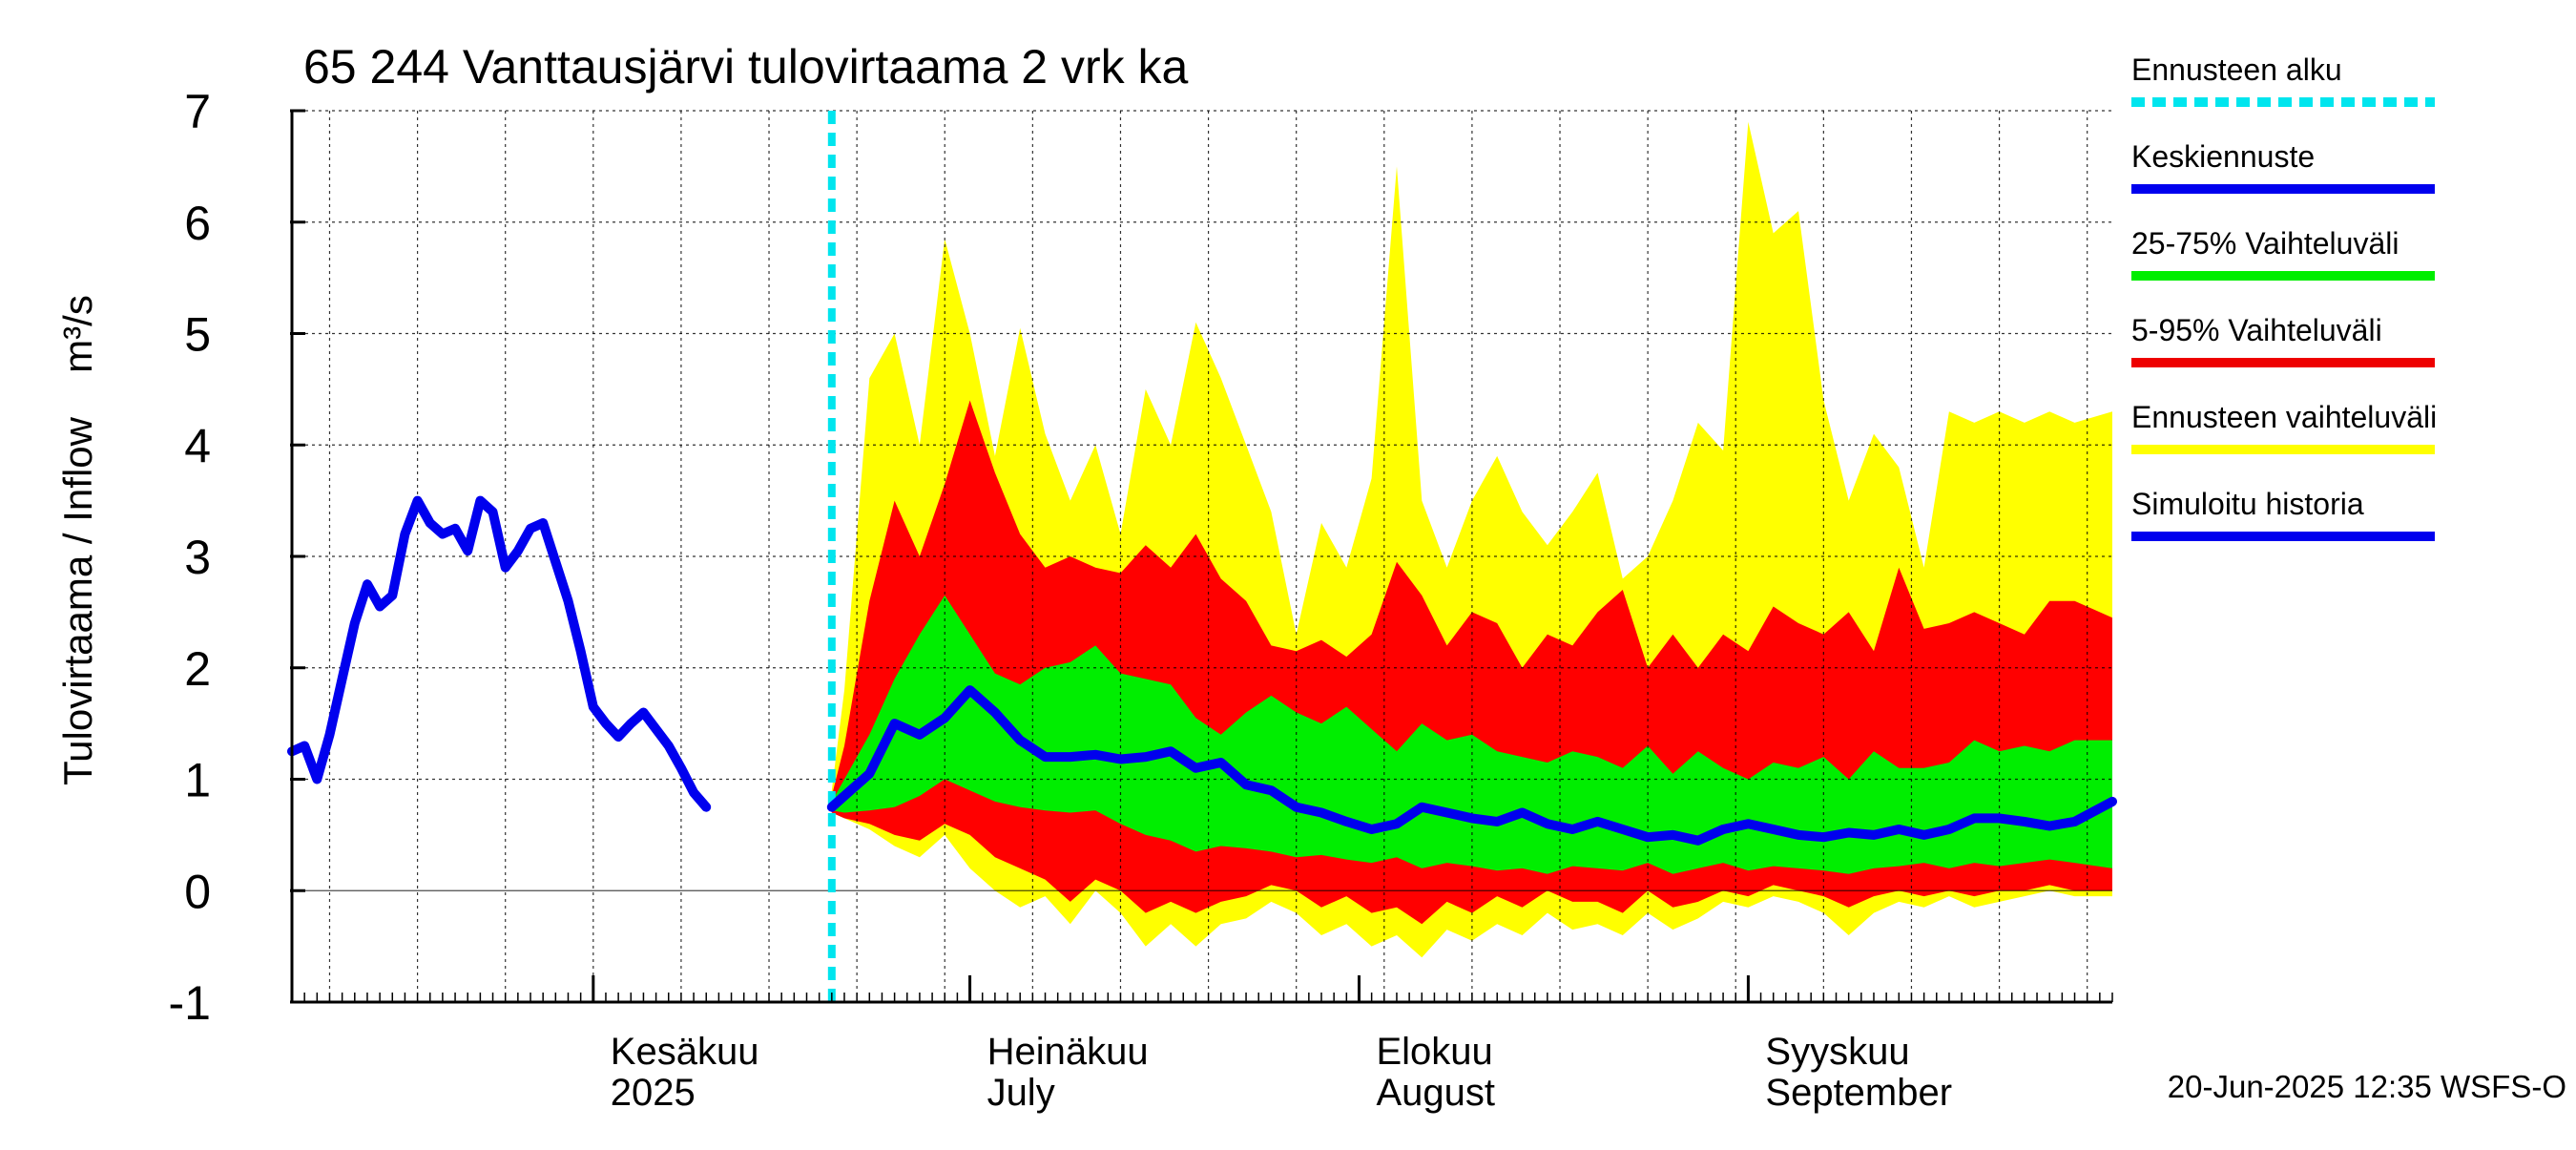 This screenshot has height=1150, width=2576. What do you see at coordinates (1858, 1093) in the screenshot?
I see `x-month-sublabel: September` at bounding box center [1858, 1093].